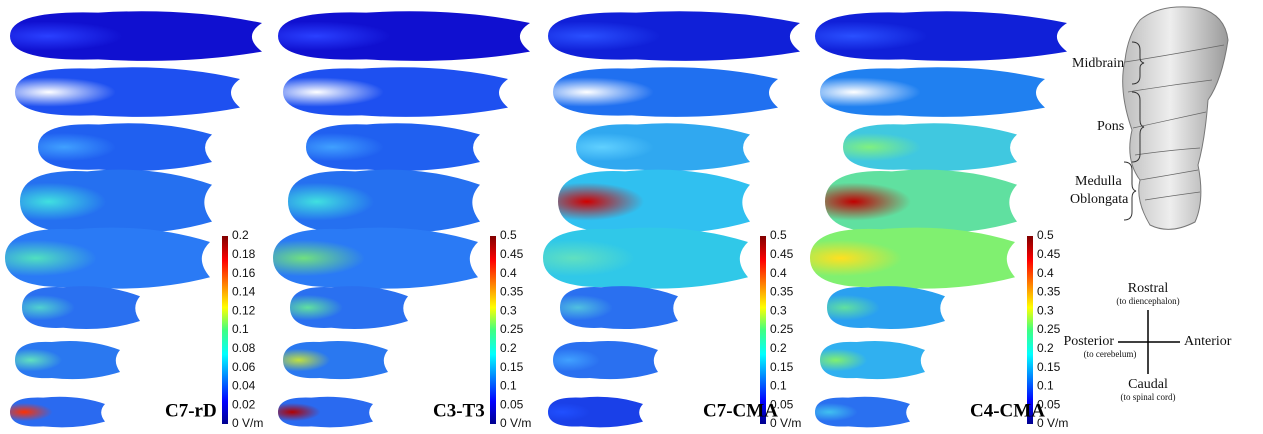  I want to click on colorbar-tick-label: 0.14, so click(244, 292).